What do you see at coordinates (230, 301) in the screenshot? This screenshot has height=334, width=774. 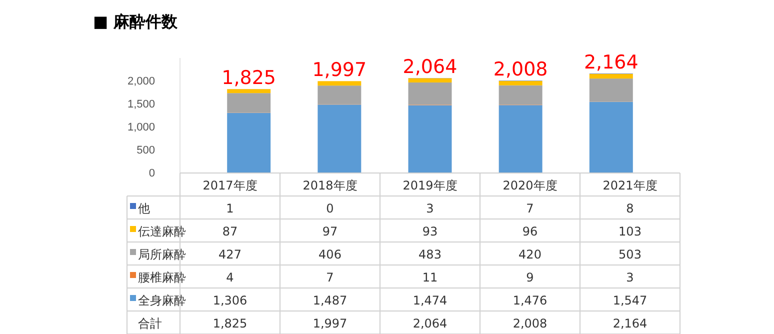 I see `data-label: 1,306` at bounding box center [230, 301].